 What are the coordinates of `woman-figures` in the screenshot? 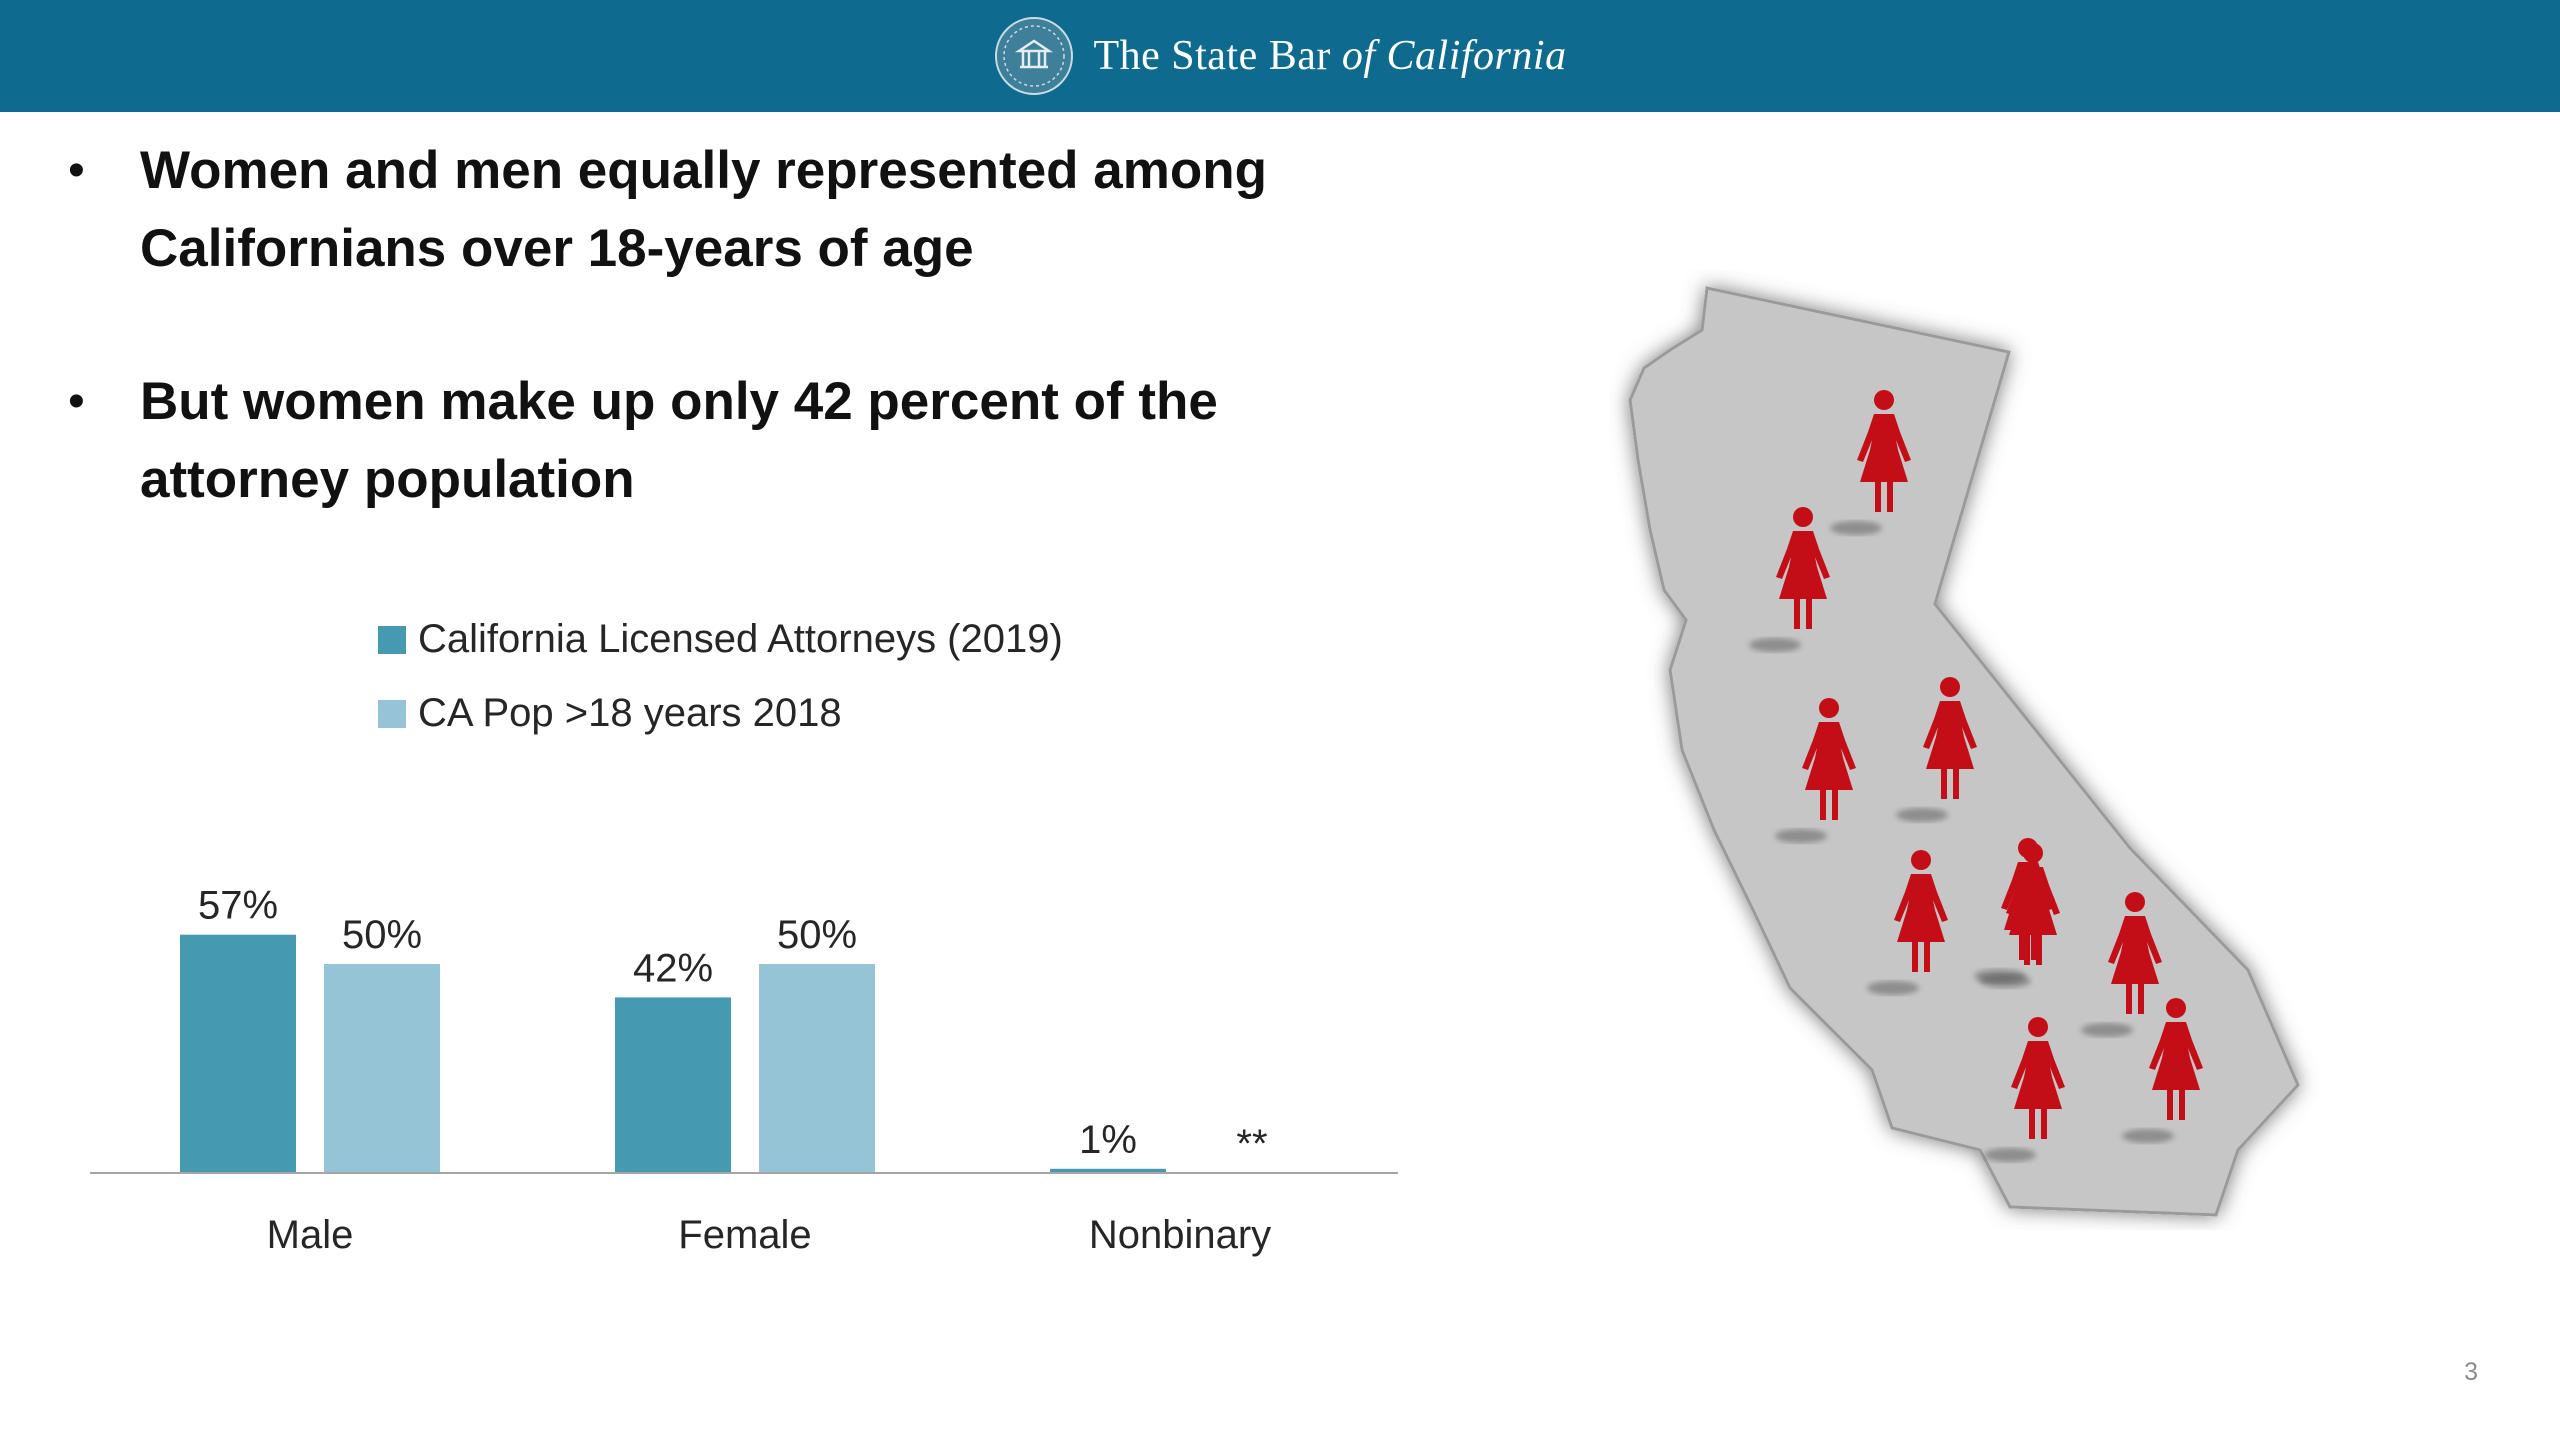 It's located at (1976, 776).